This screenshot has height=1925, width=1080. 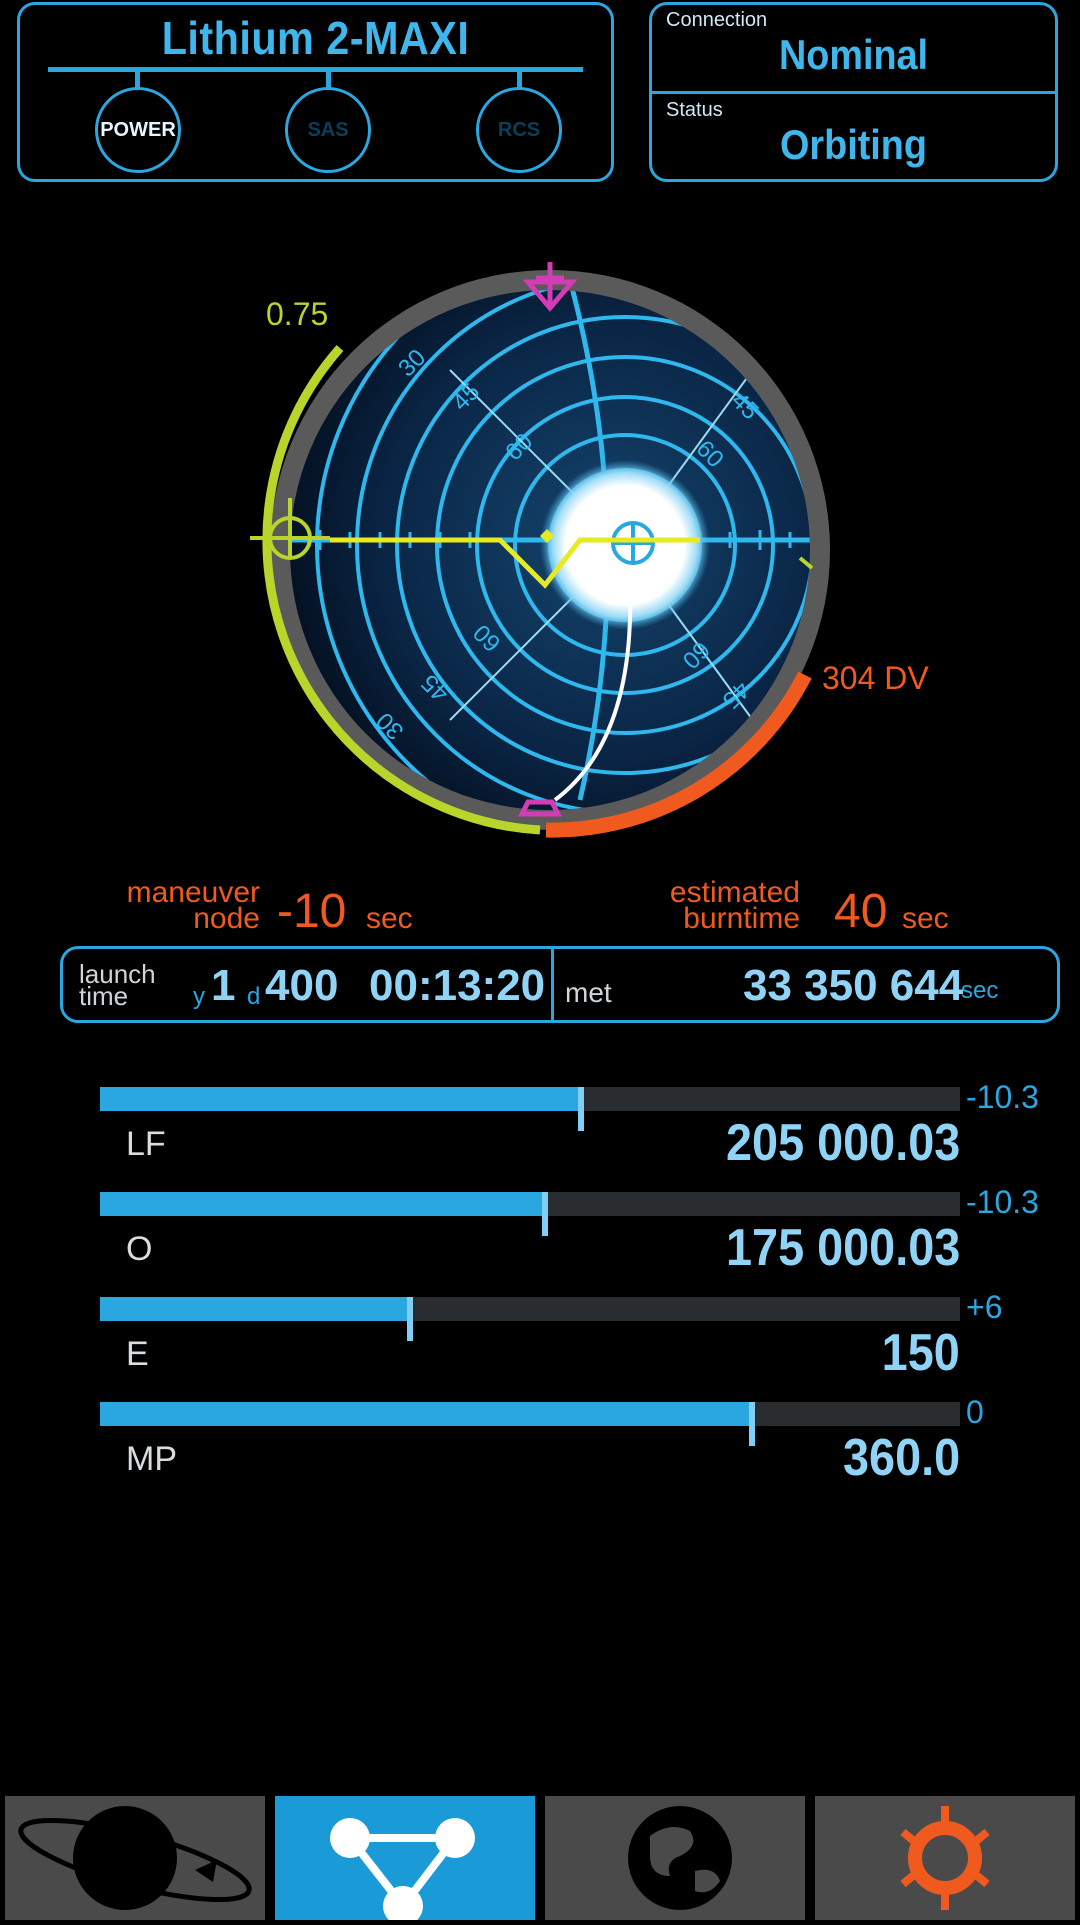 I want to click on maneuver-node-unit: sec, so click(x=389, y=918).